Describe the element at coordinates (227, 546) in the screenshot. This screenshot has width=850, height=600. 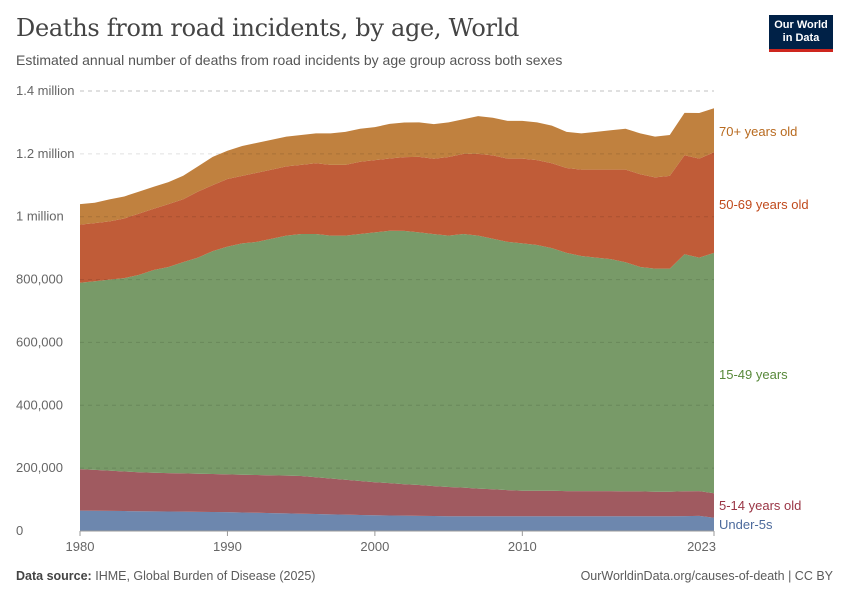
I see `x-tick-label: 1990` at that location.